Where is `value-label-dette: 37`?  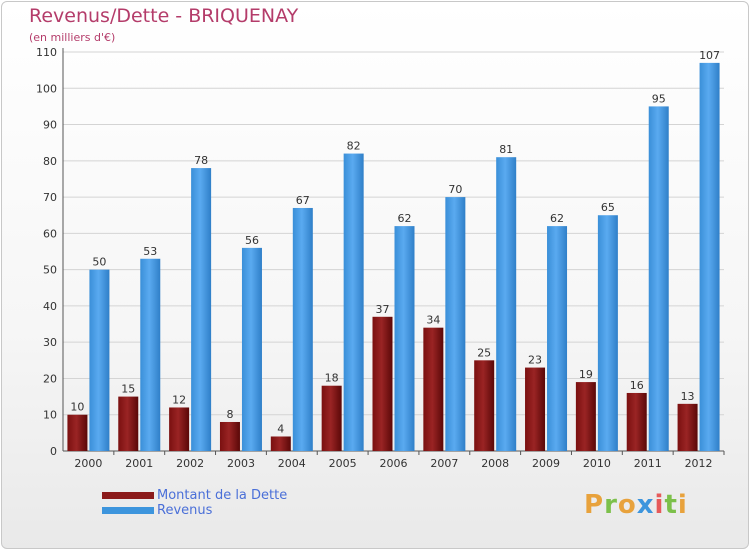 value-label-dette: 37 is located at coordinates (383, 309).